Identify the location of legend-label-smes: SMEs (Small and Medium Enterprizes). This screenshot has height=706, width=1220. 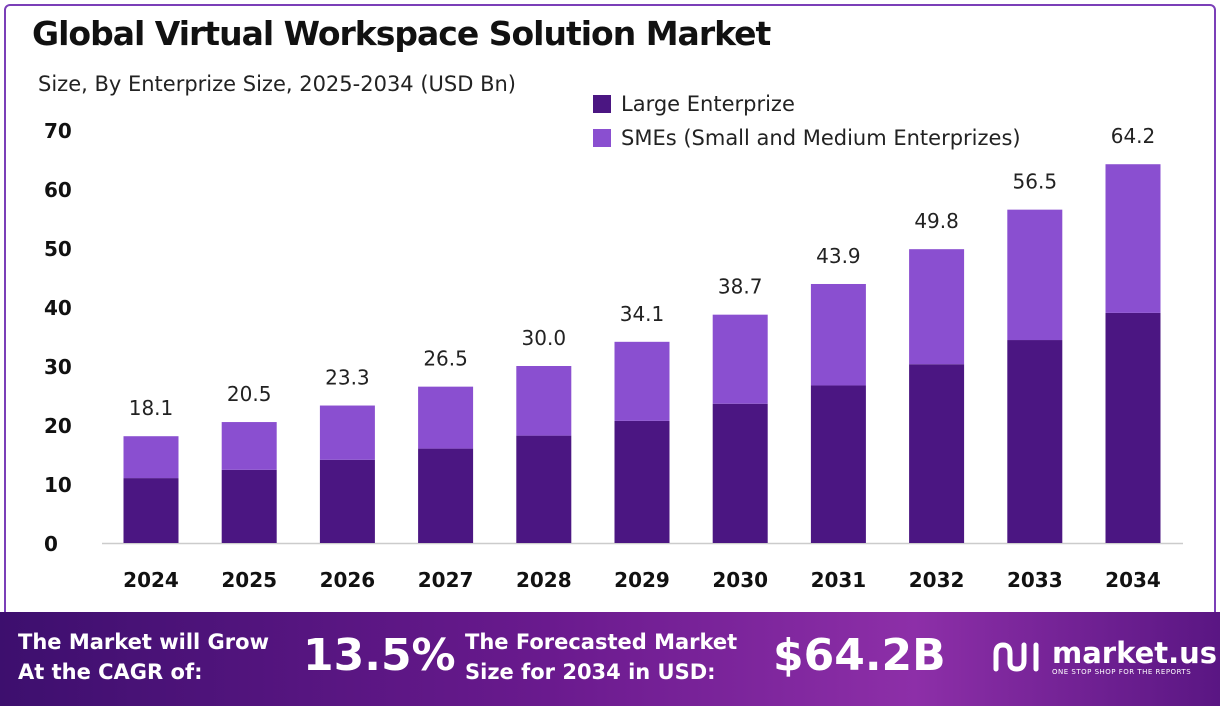
(821, 138).